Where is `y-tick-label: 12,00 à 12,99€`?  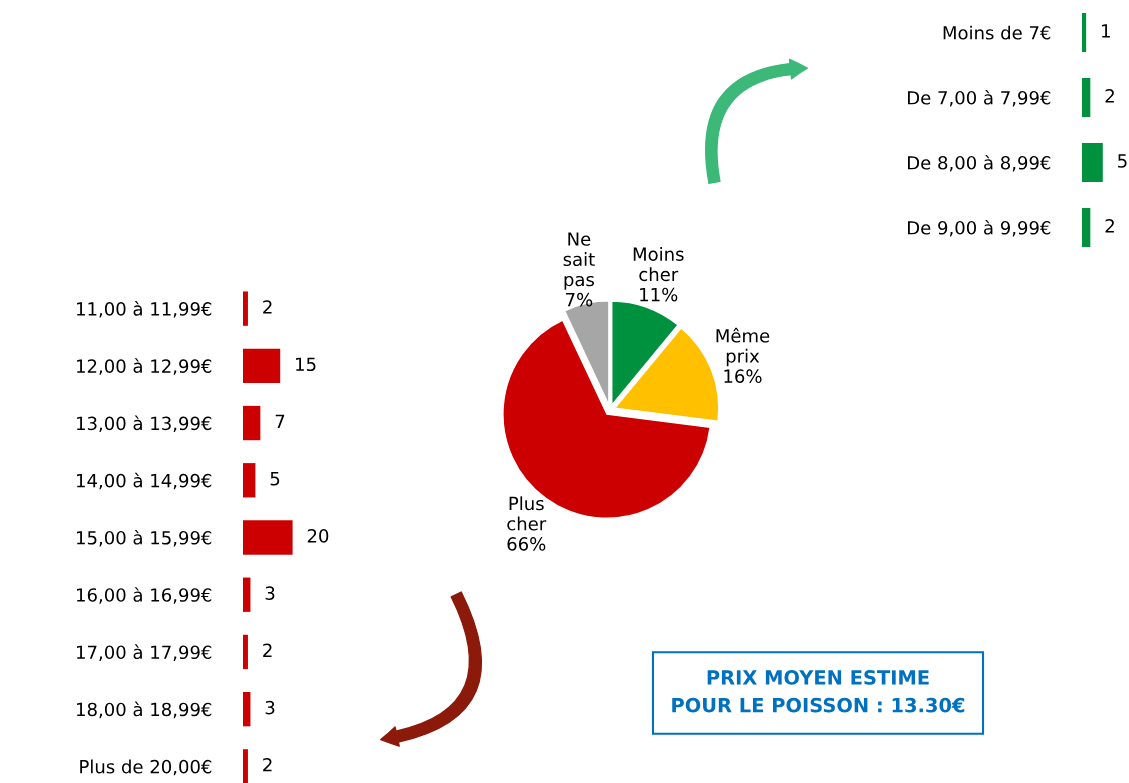 y-tick-label: 12,00 à 12,99€ is located at coordinates (144, 366).